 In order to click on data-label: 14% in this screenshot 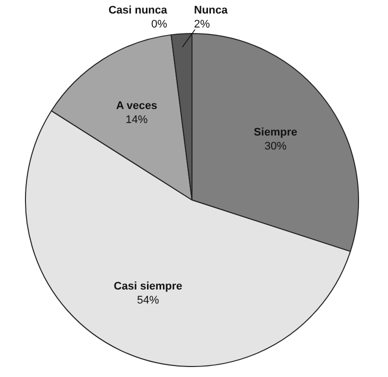, I will do `click(137, 120)`.